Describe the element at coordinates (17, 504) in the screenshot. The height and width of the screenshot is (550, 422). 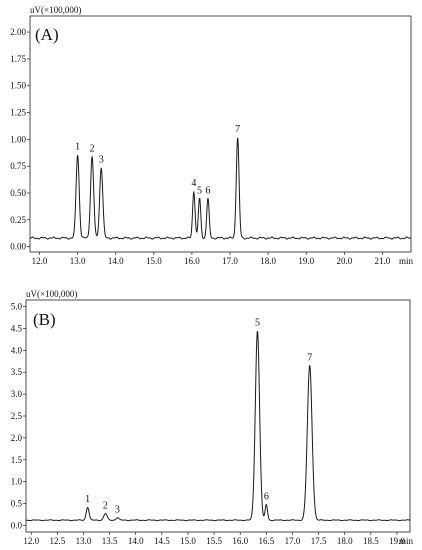
I see `y-tick-label: 0.5` at that location.